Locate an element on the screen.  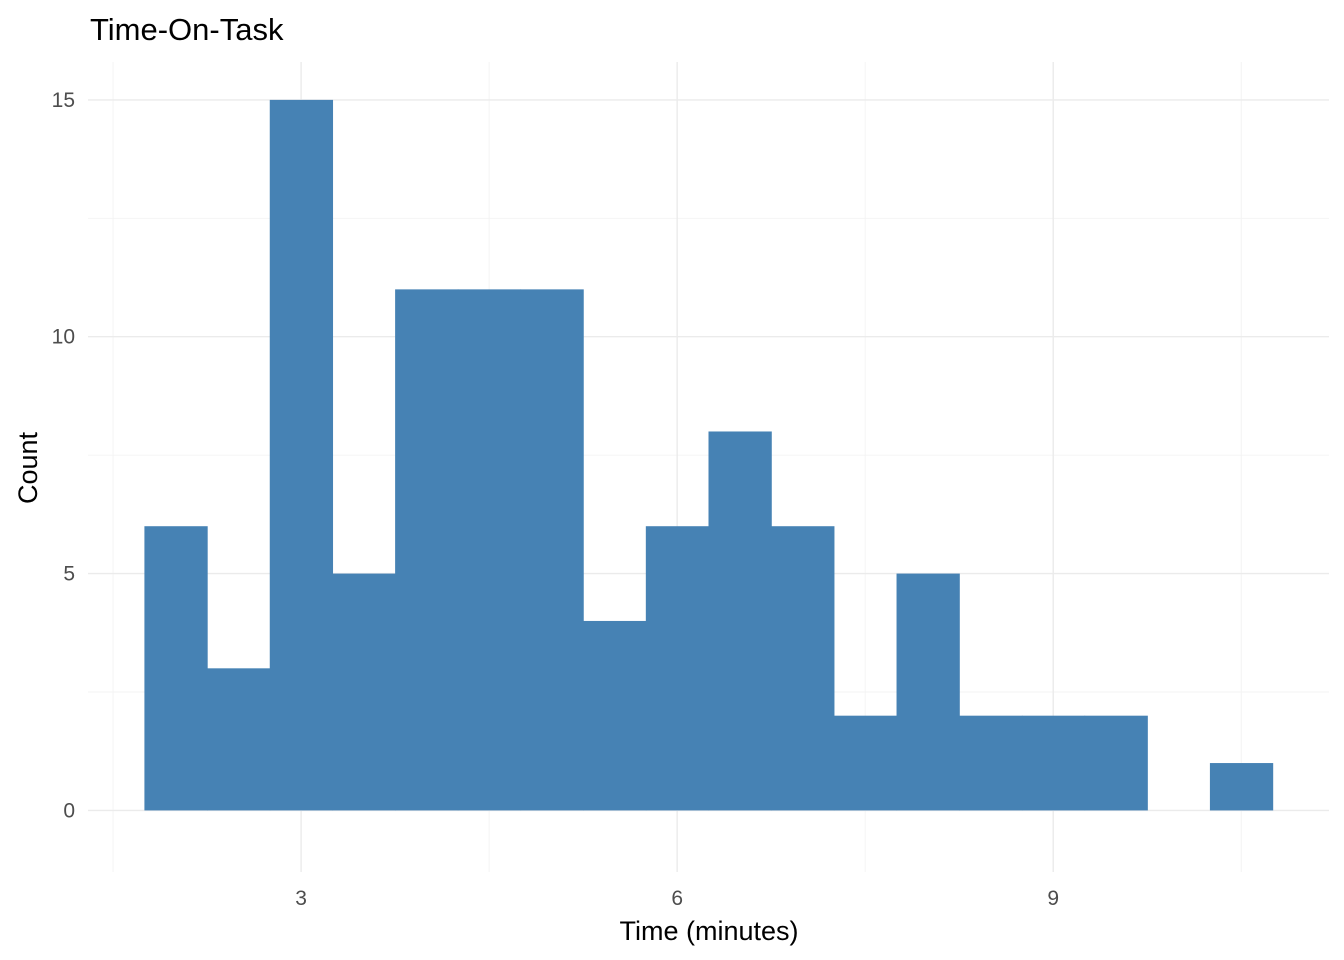
y-tick-label-0: 0 is located at coordinates (69, 810).